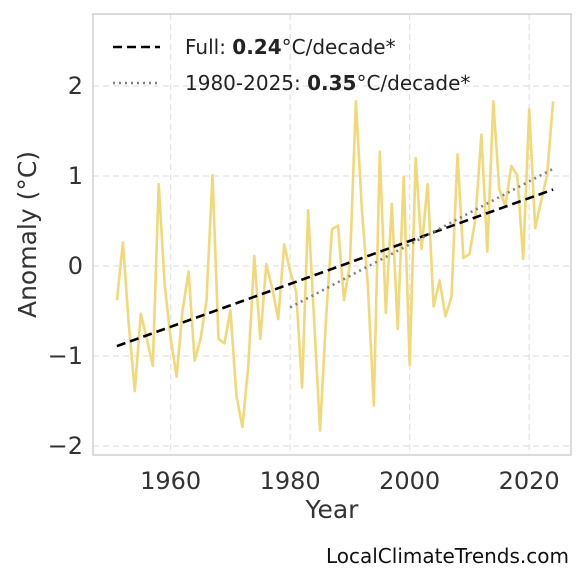  I want to click on y-tick-label: −2, so click(65, 446).